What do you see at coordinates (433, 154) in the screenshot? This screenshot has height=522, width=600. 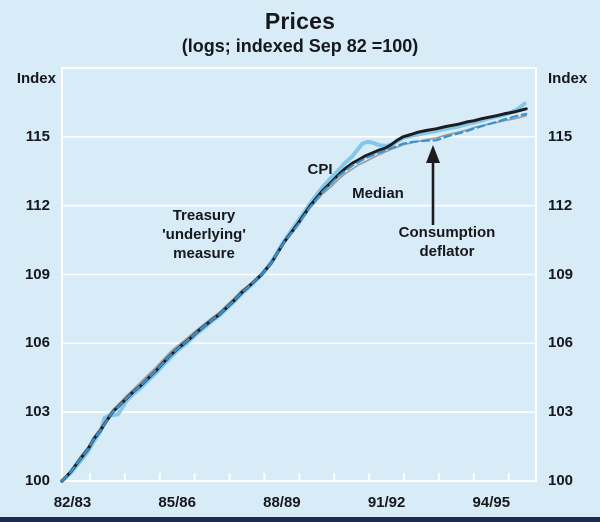 I see `deflator-arrow-head` at bounding box center [433, 154].